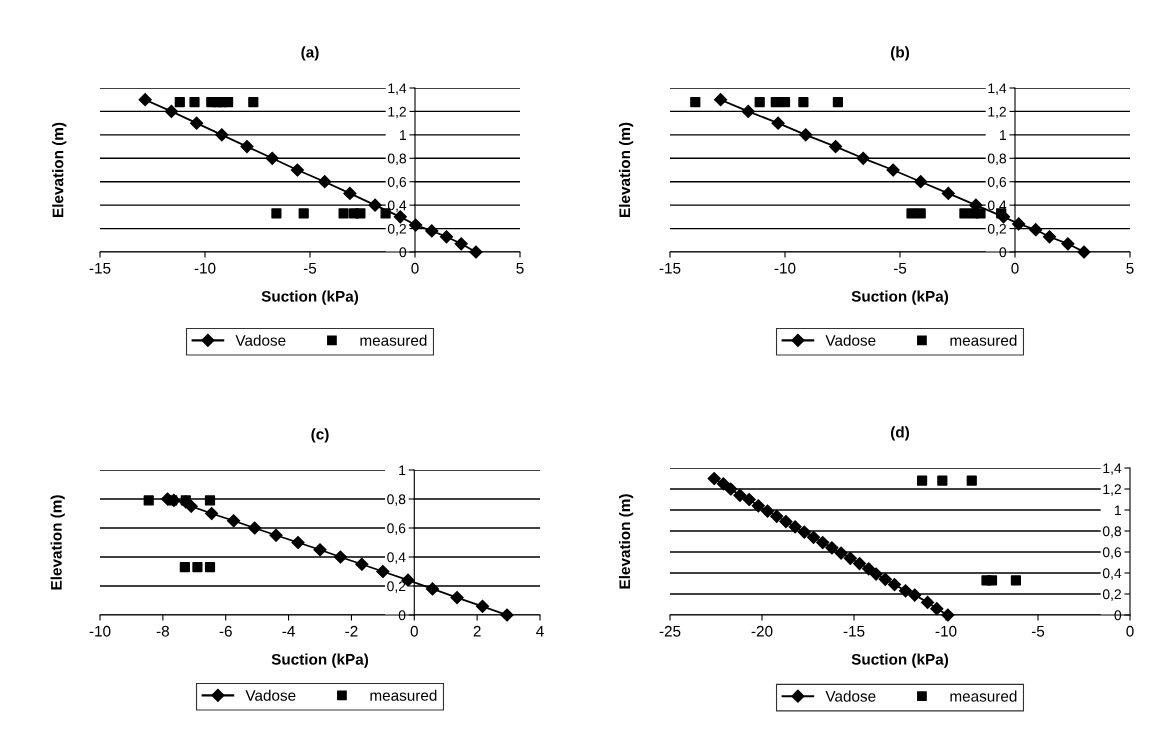 This screenshot has width=1149, height=738. What do you see at coordinates (310, 53) in the screenshot?
I see `chart-title: (a)` at bounding box center [310, 53].